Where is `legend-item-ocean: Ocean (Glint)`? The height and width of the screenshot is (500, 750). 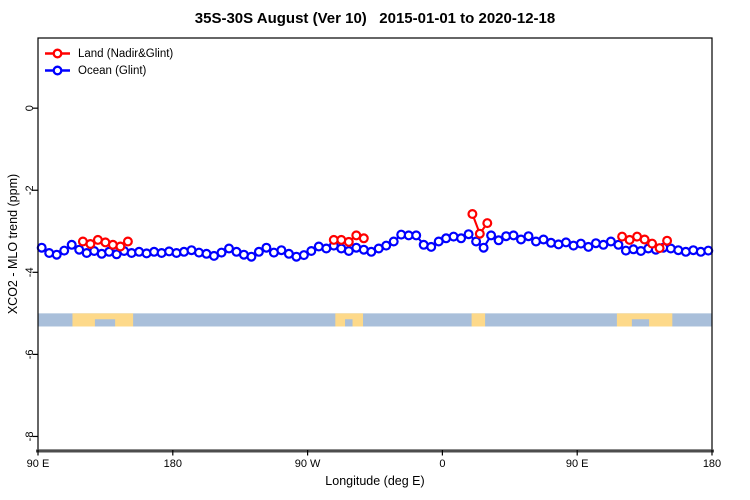 legend-item-ocean: Ocean (Glint) is located at coordinates (108, 70).